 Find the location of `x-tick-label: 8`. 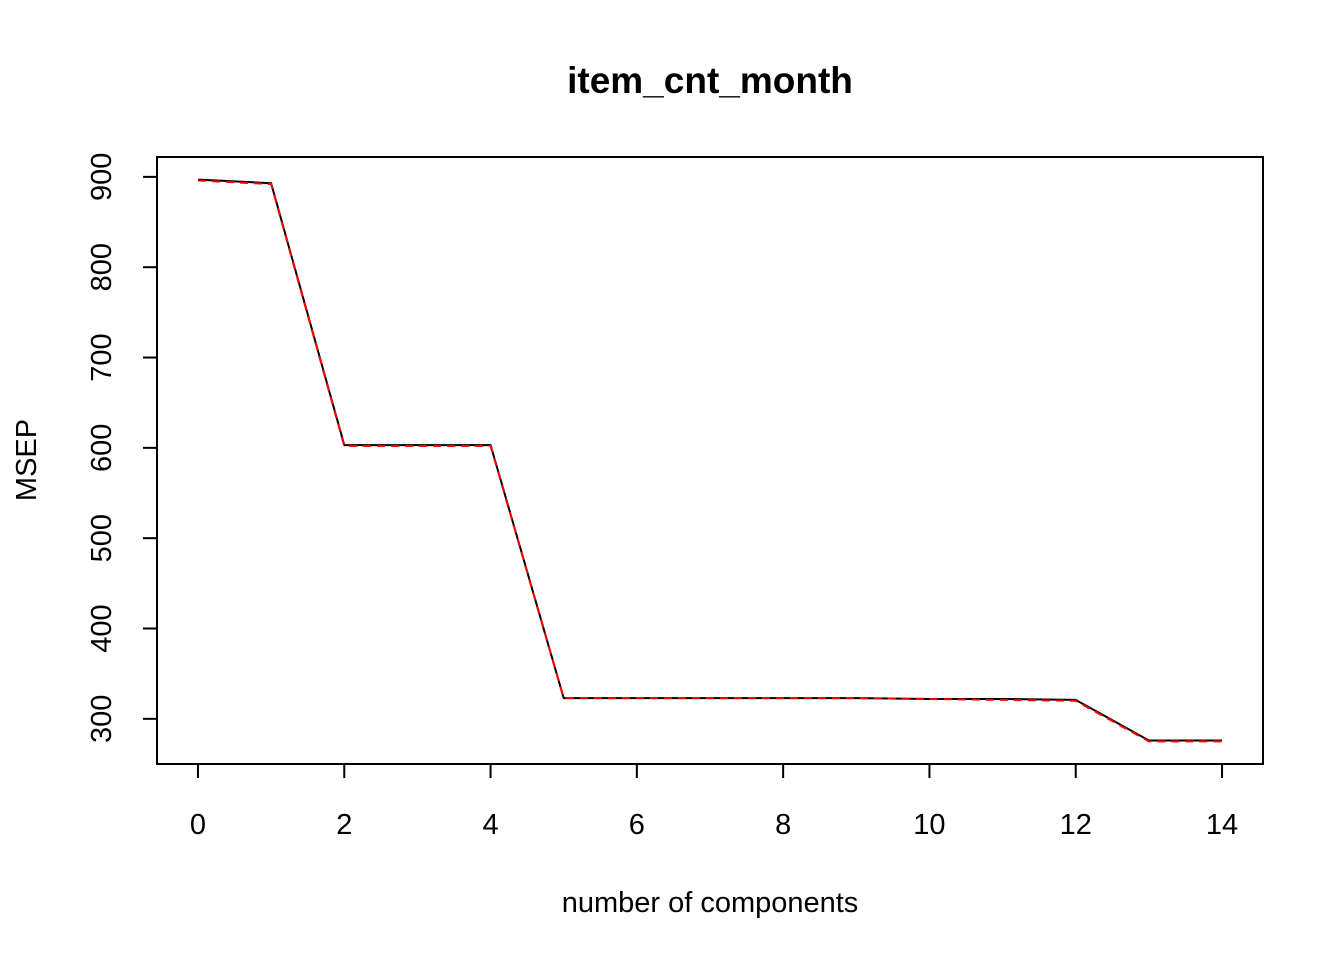

x-tick-label: 8 is located at coordinates (783, 825).